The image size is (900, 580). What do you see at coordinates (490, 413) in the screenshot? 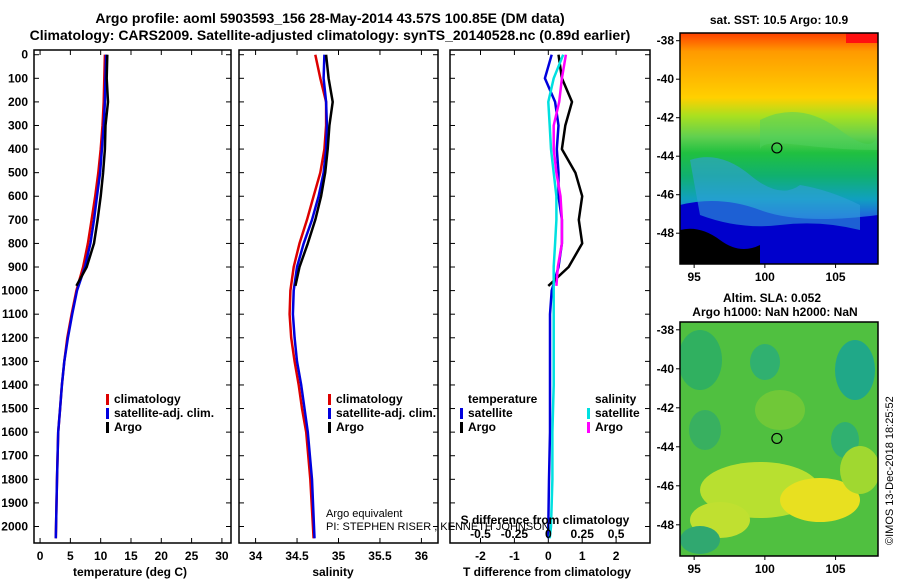
I see `legend-label-t-satellite: satellite` at bounding box center [490, 413].